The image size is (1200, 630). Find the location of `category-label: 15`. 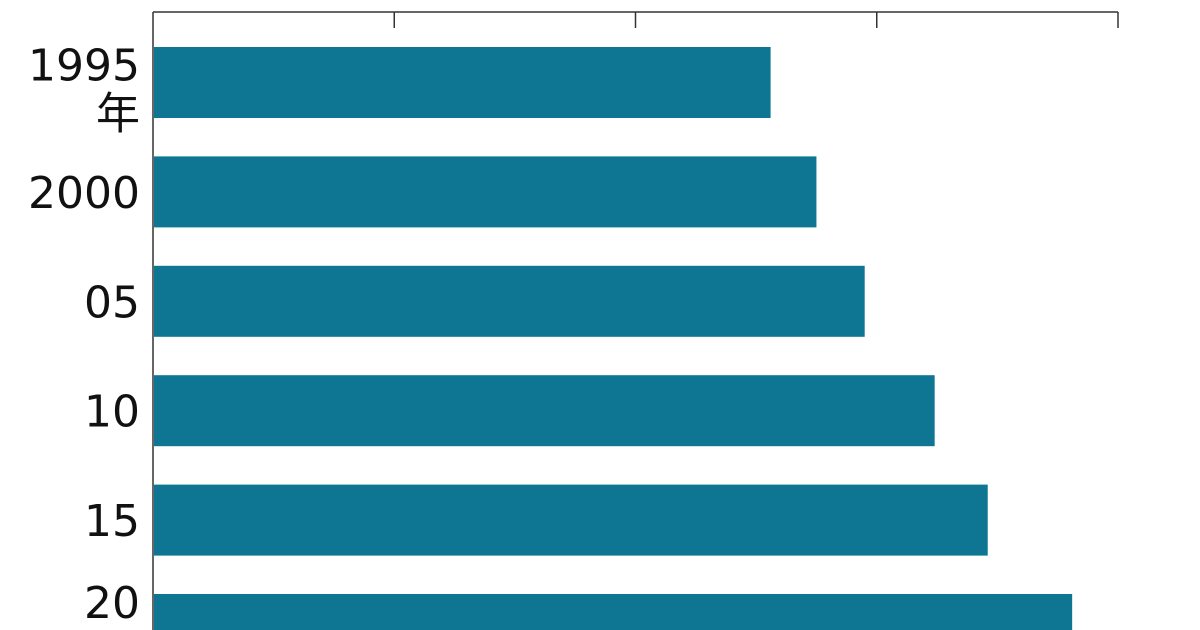

category-label: 15 is located at coordinates (112, 521).